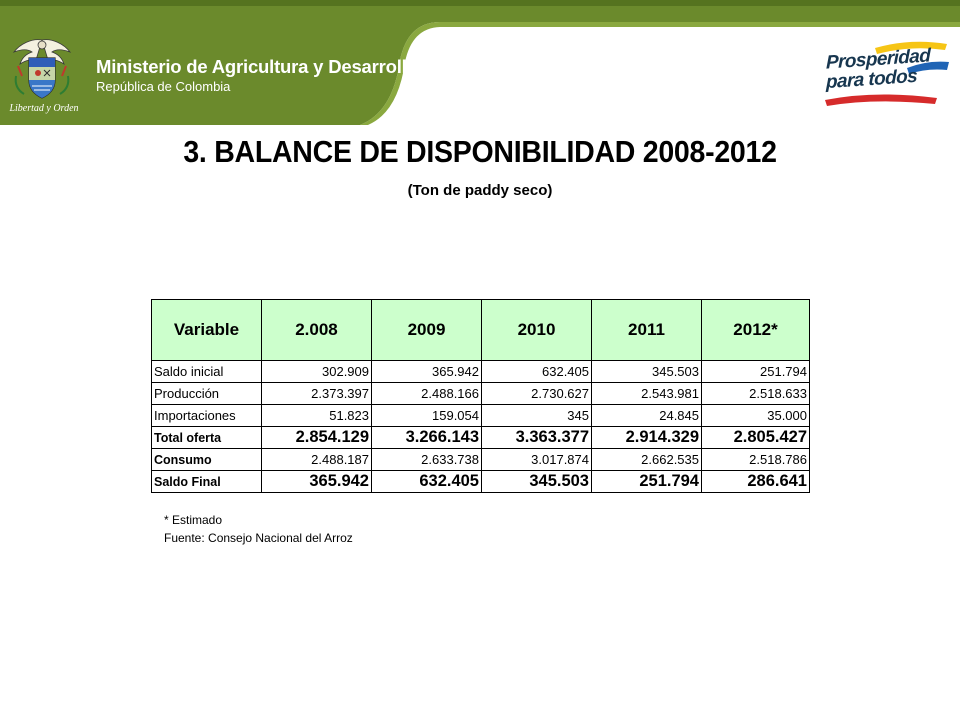 The width and height of the screenshot is (960, 720). I want to click on table-cell: 3.017.874, so click(536, 459).